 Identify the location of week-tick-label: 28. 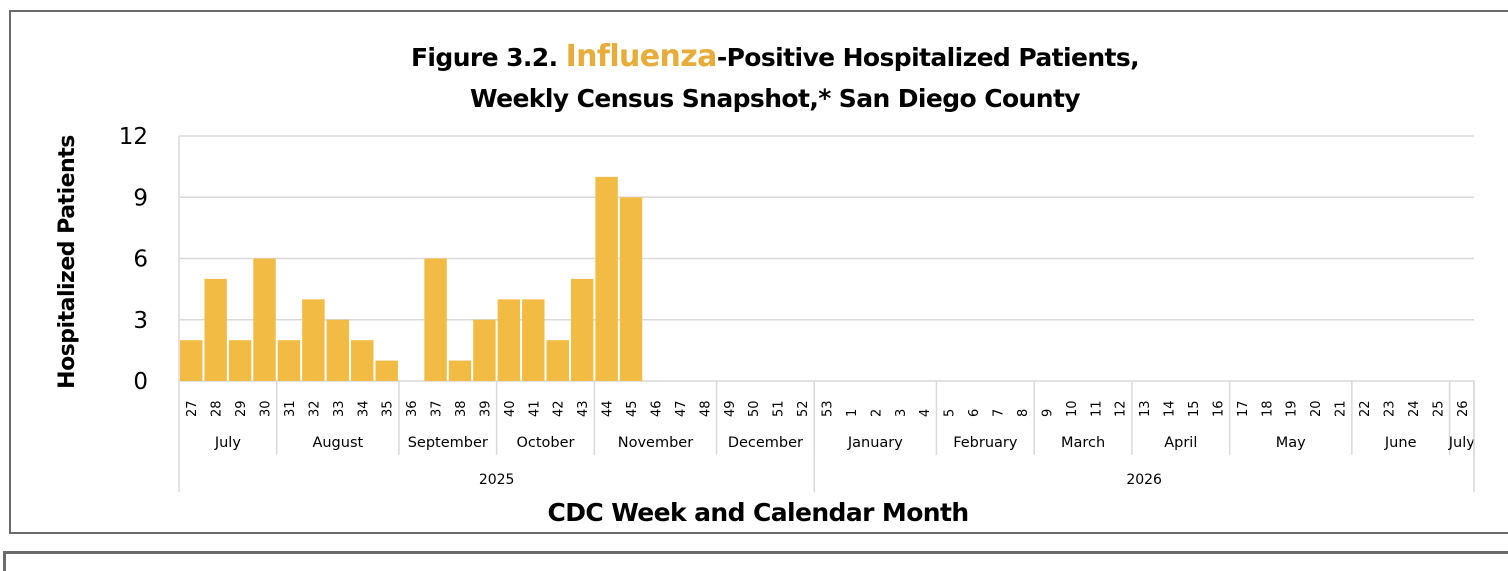
(217, 408).